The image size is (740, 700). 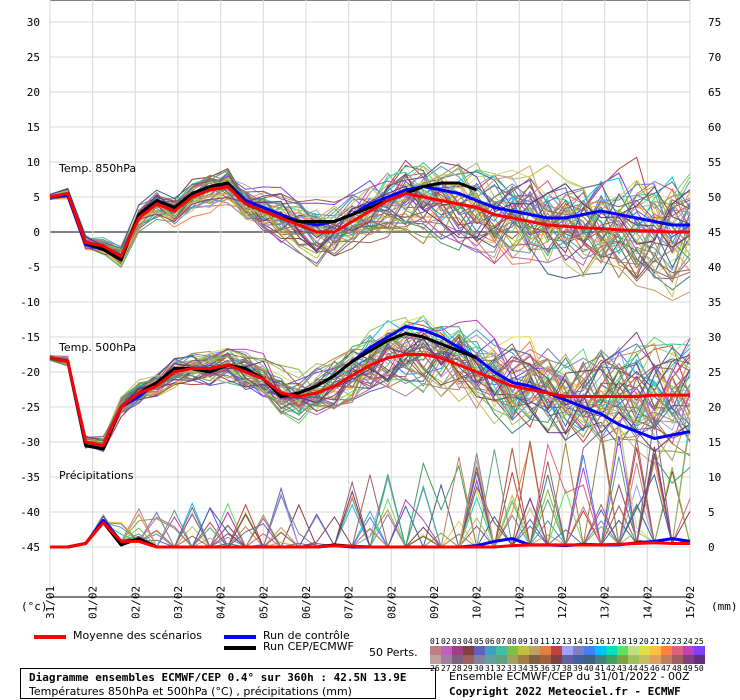 I want to click on x-tick-label: 10/02, so click(x=477, y=602).